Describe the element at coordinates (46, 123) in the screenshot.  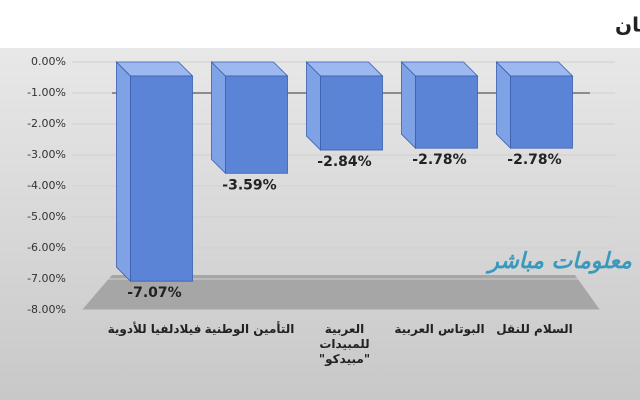
I see `y-tick-label: -2.00%` at that location.